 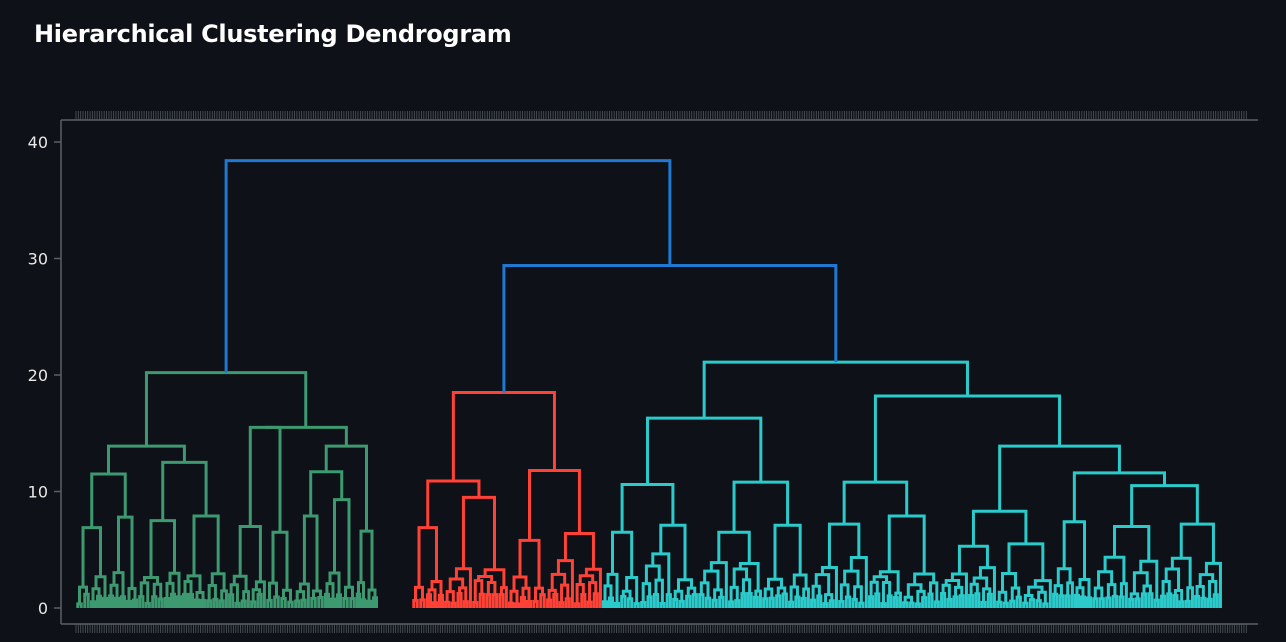 I want to click on rug-ticks-bottom, so click(x=661, y=628).